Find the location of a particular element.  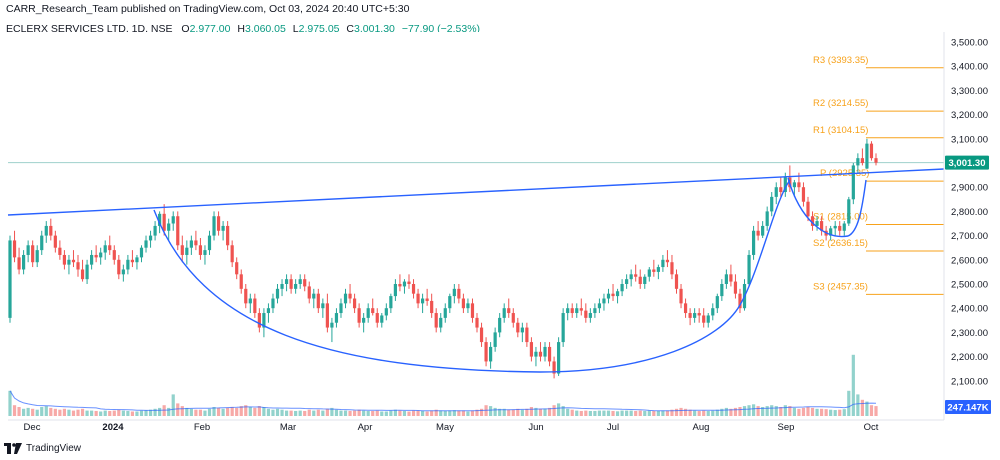

price-tick-label: 3,200.00 is located at coordinates (969, 115).